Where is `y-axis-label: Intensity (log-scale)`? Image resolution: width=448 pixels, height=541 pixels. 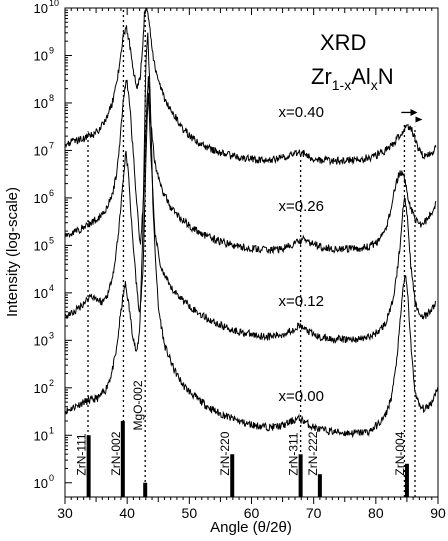 y-axis-label: Intensity (log-scale) is located at coordinates (12, 252).